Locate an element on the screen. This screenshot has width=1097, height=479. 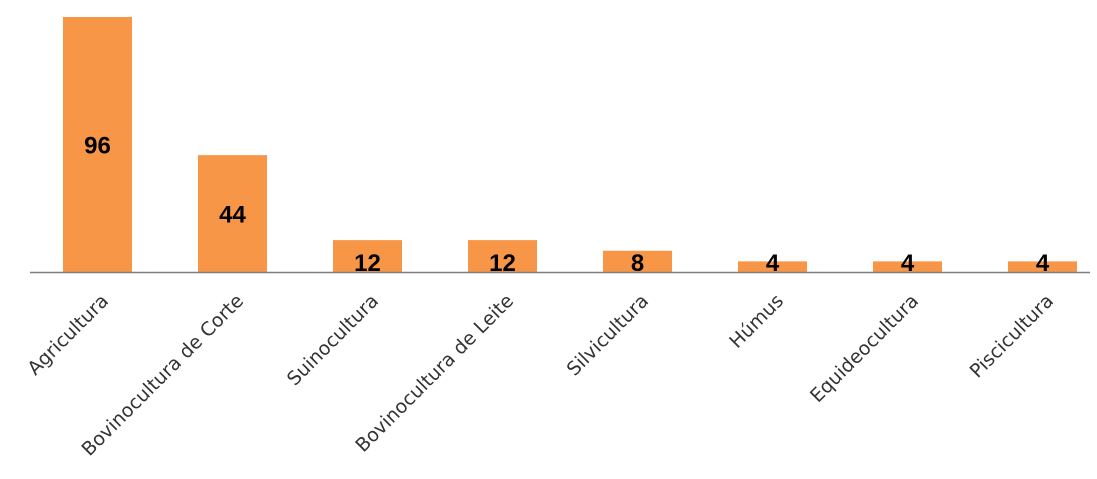
value-label-piscicultura: 4 is located at coordinates (1043, 263).